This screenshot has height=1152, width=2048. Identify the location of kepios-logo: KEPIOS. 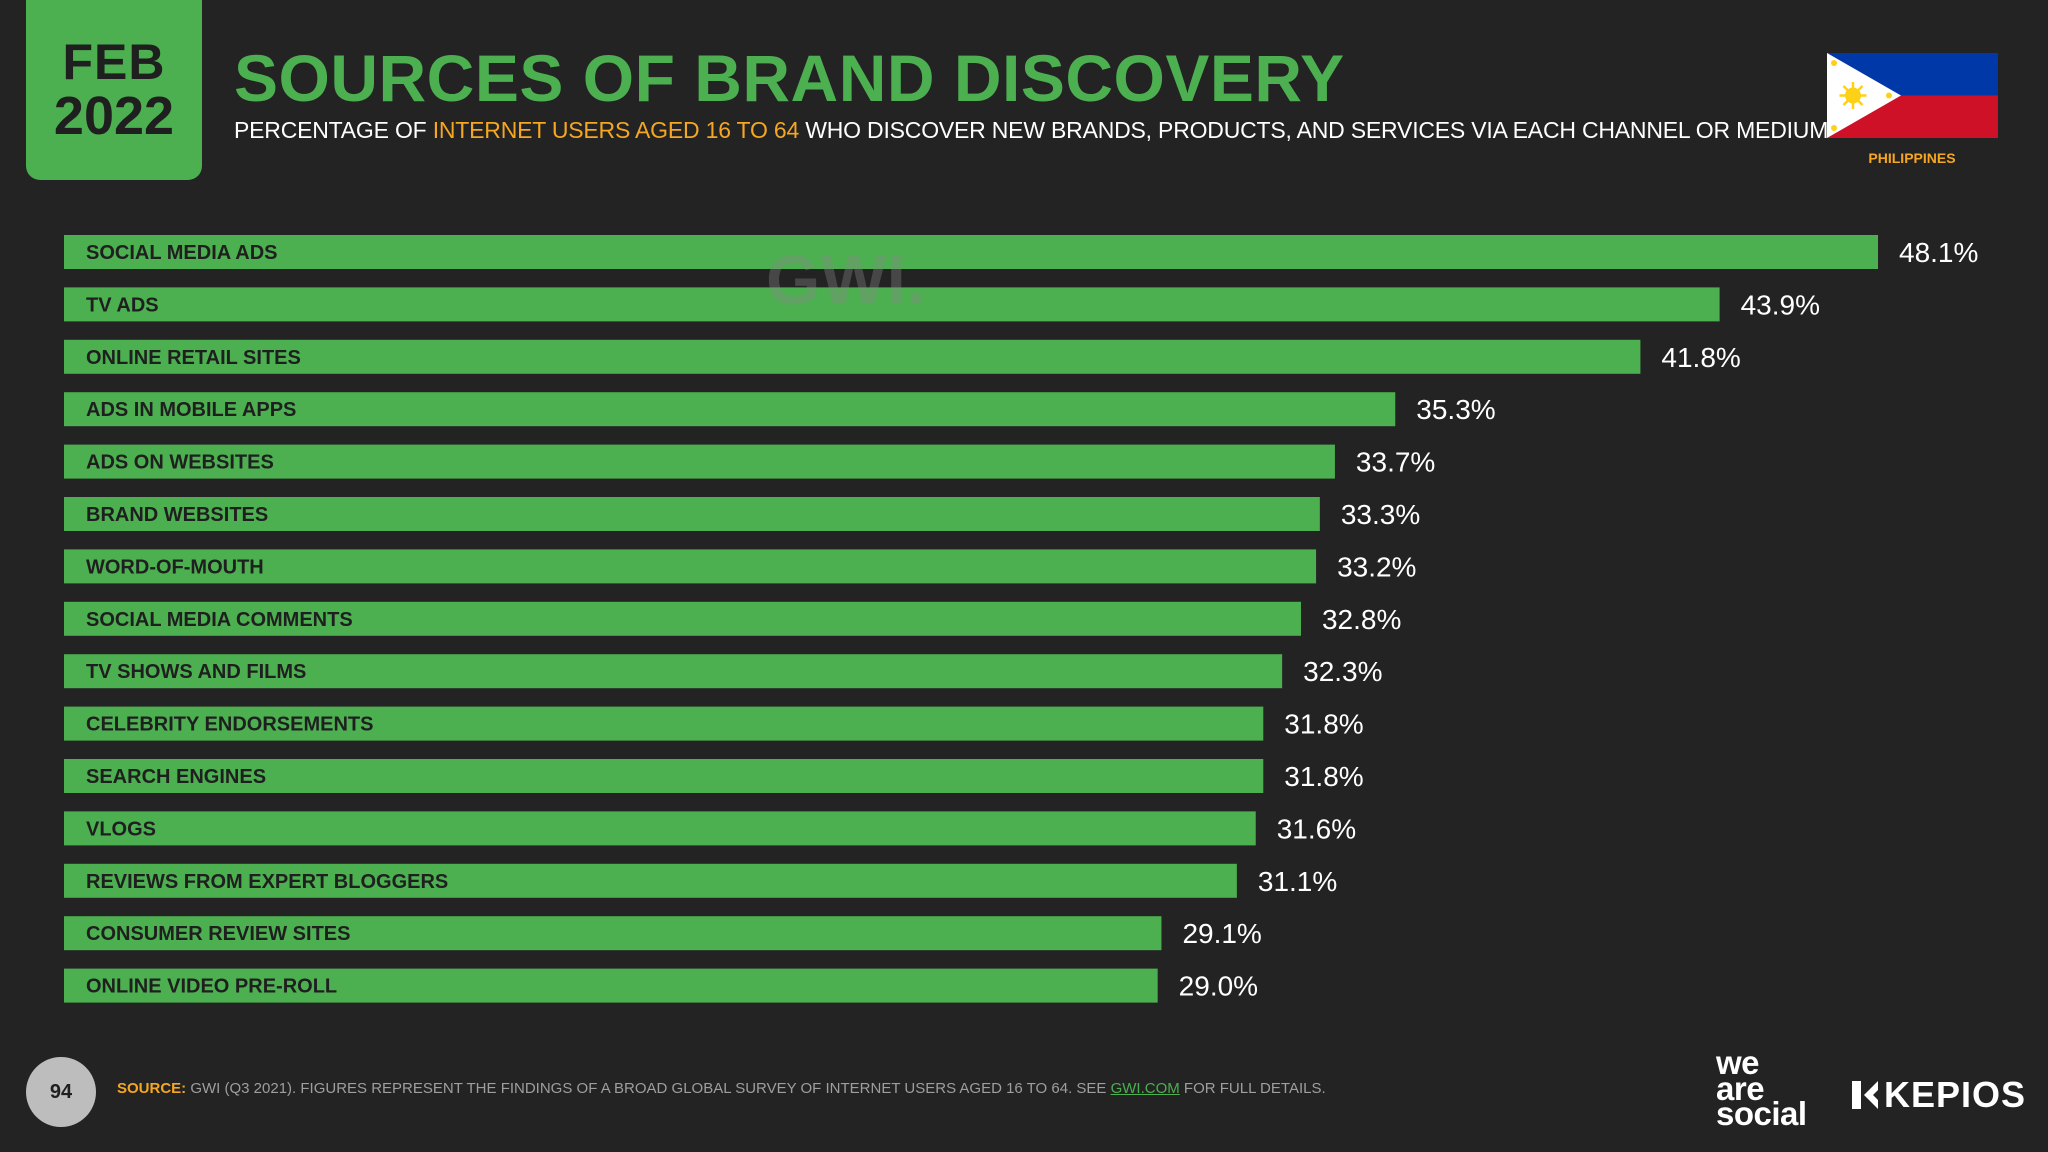
(1939, 1095).